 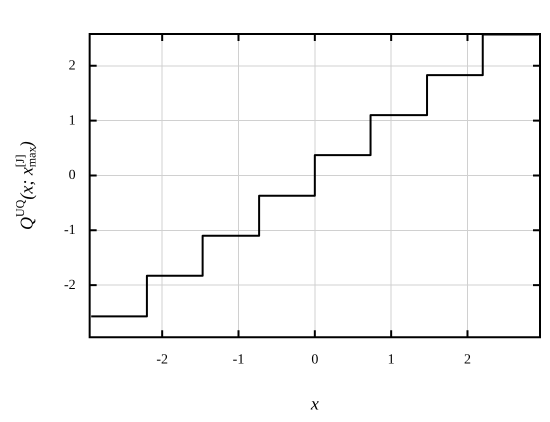 What do you see at coordinates (72, 66) in the screenshot?
I see `y-tick-label: 2` at bounding box center [72, 66].